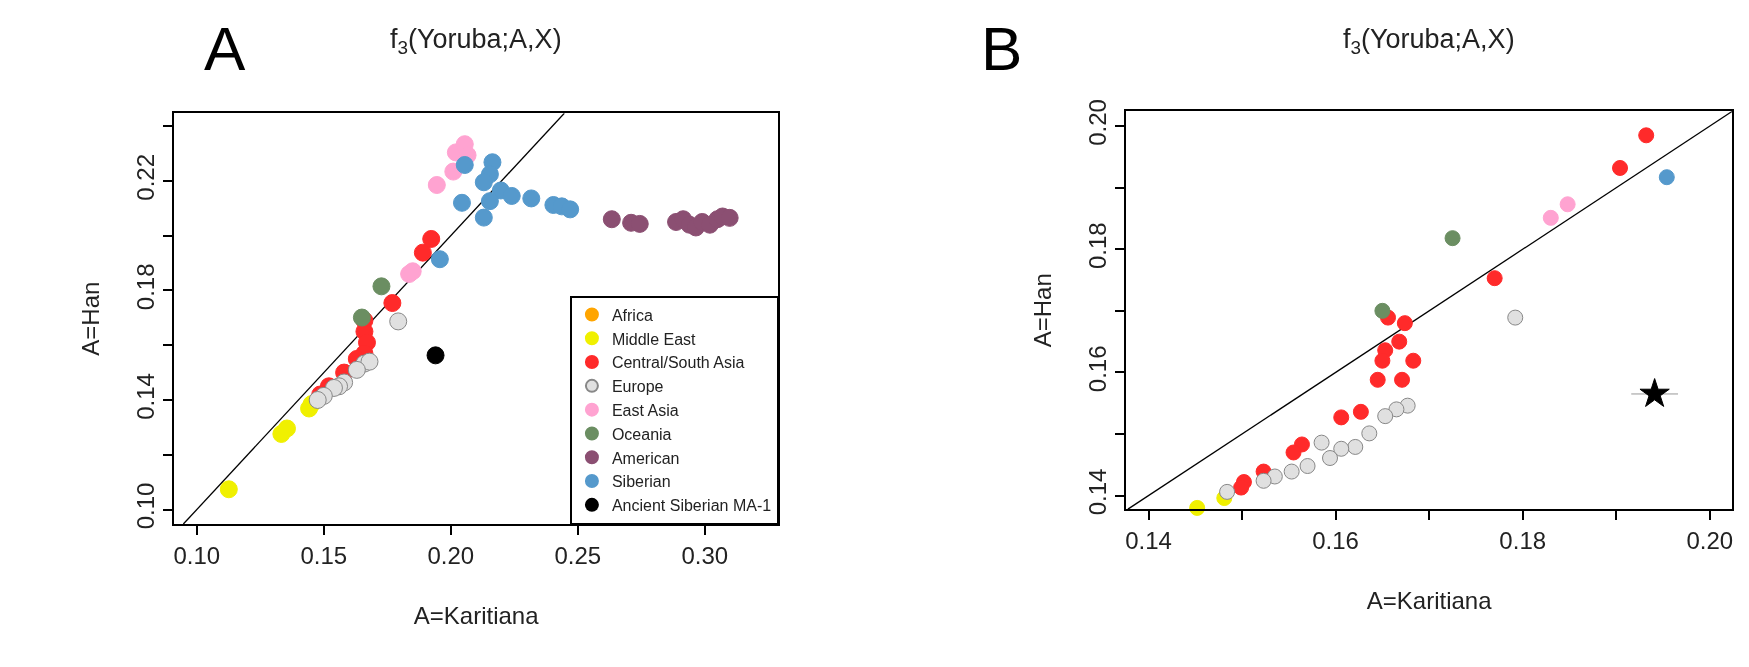 Image resolution: width=1749 pixels, height=667 pixels. What do you see at coordinates (1148, 540) in the screenshot?
I see `x-tick-label: 0.14` at bounding box center [1148, 540].